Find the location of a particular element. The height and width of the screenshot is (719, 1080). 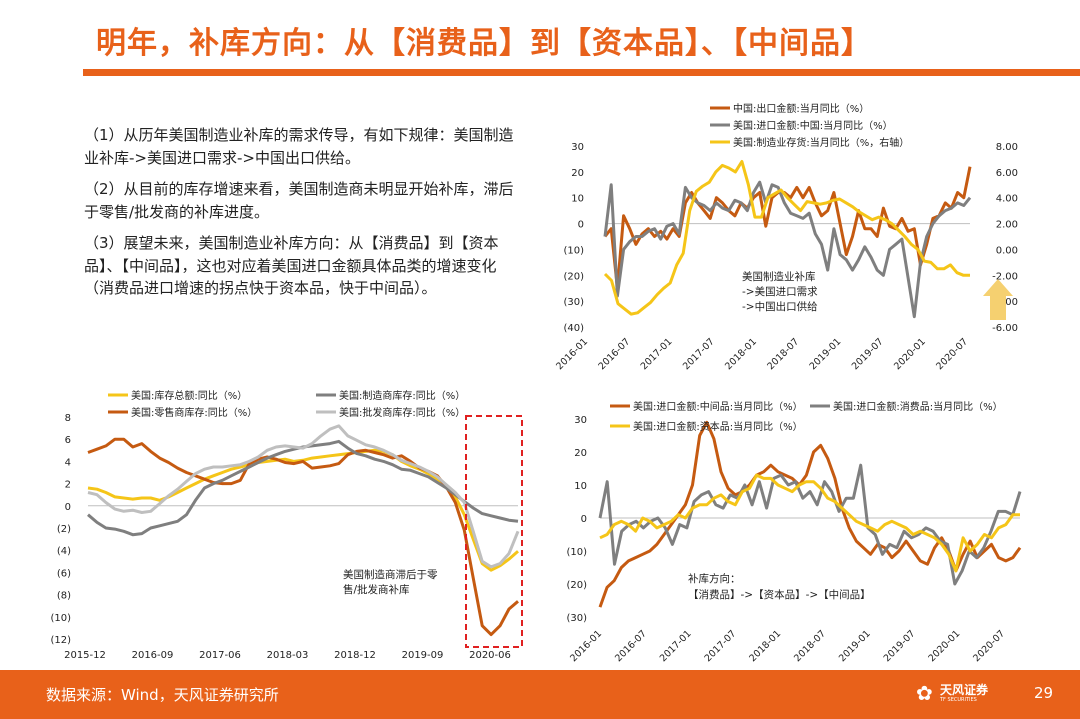

legend-consumer-goods-label: 美国:进口金额:消费品:当月同比（%） is located at coordinates (918, 406).